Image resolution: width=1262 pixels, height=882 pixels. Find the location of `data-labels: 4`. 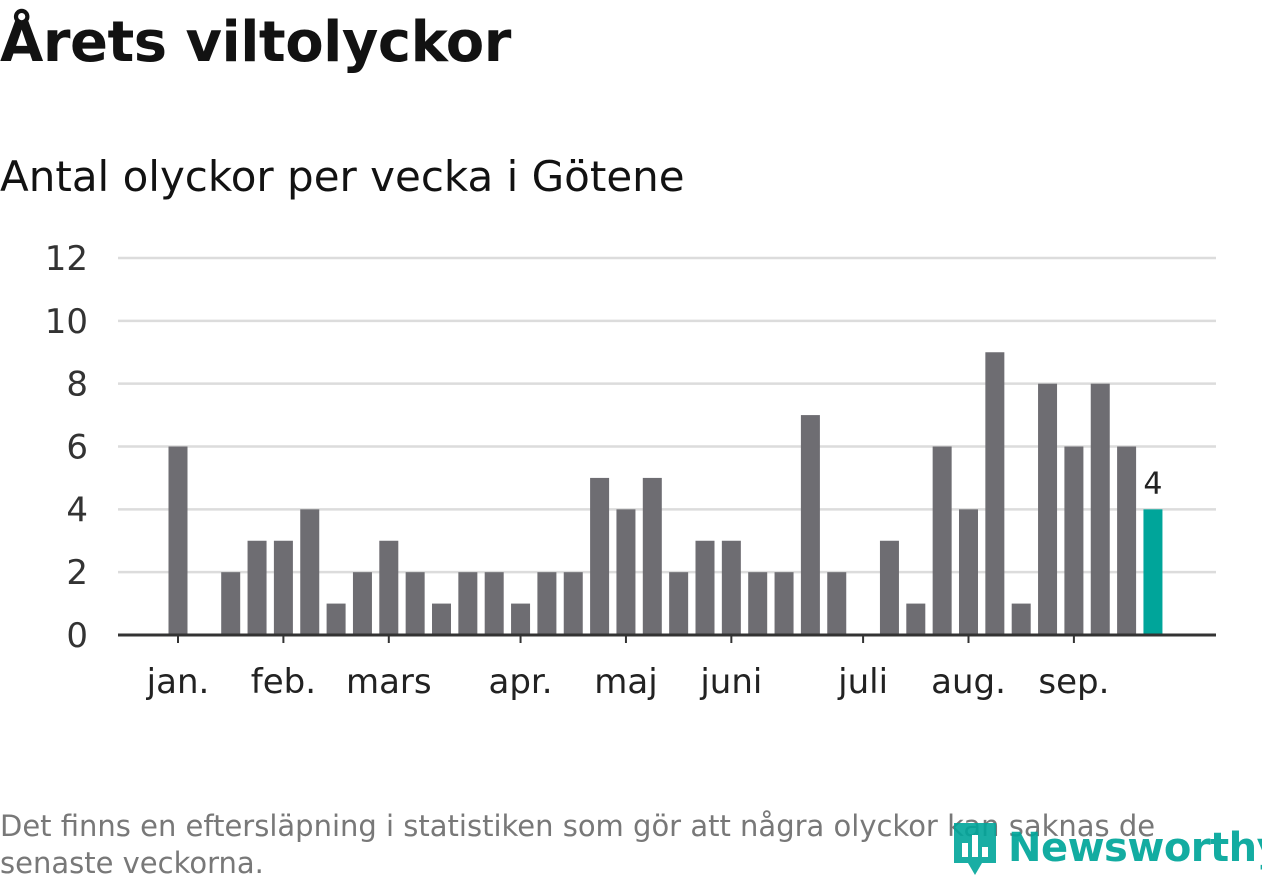

data-labels: 4 is located at coordinates (1152, 483).